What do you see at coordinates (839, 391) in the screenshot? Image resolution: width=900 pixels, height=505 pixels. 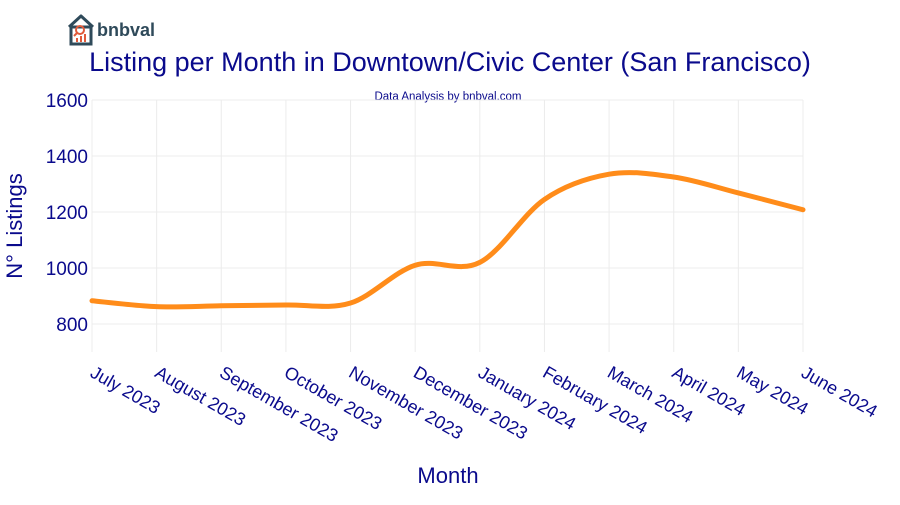 I see `x-tick-label: June 2024` at bounding box center [839, 391].